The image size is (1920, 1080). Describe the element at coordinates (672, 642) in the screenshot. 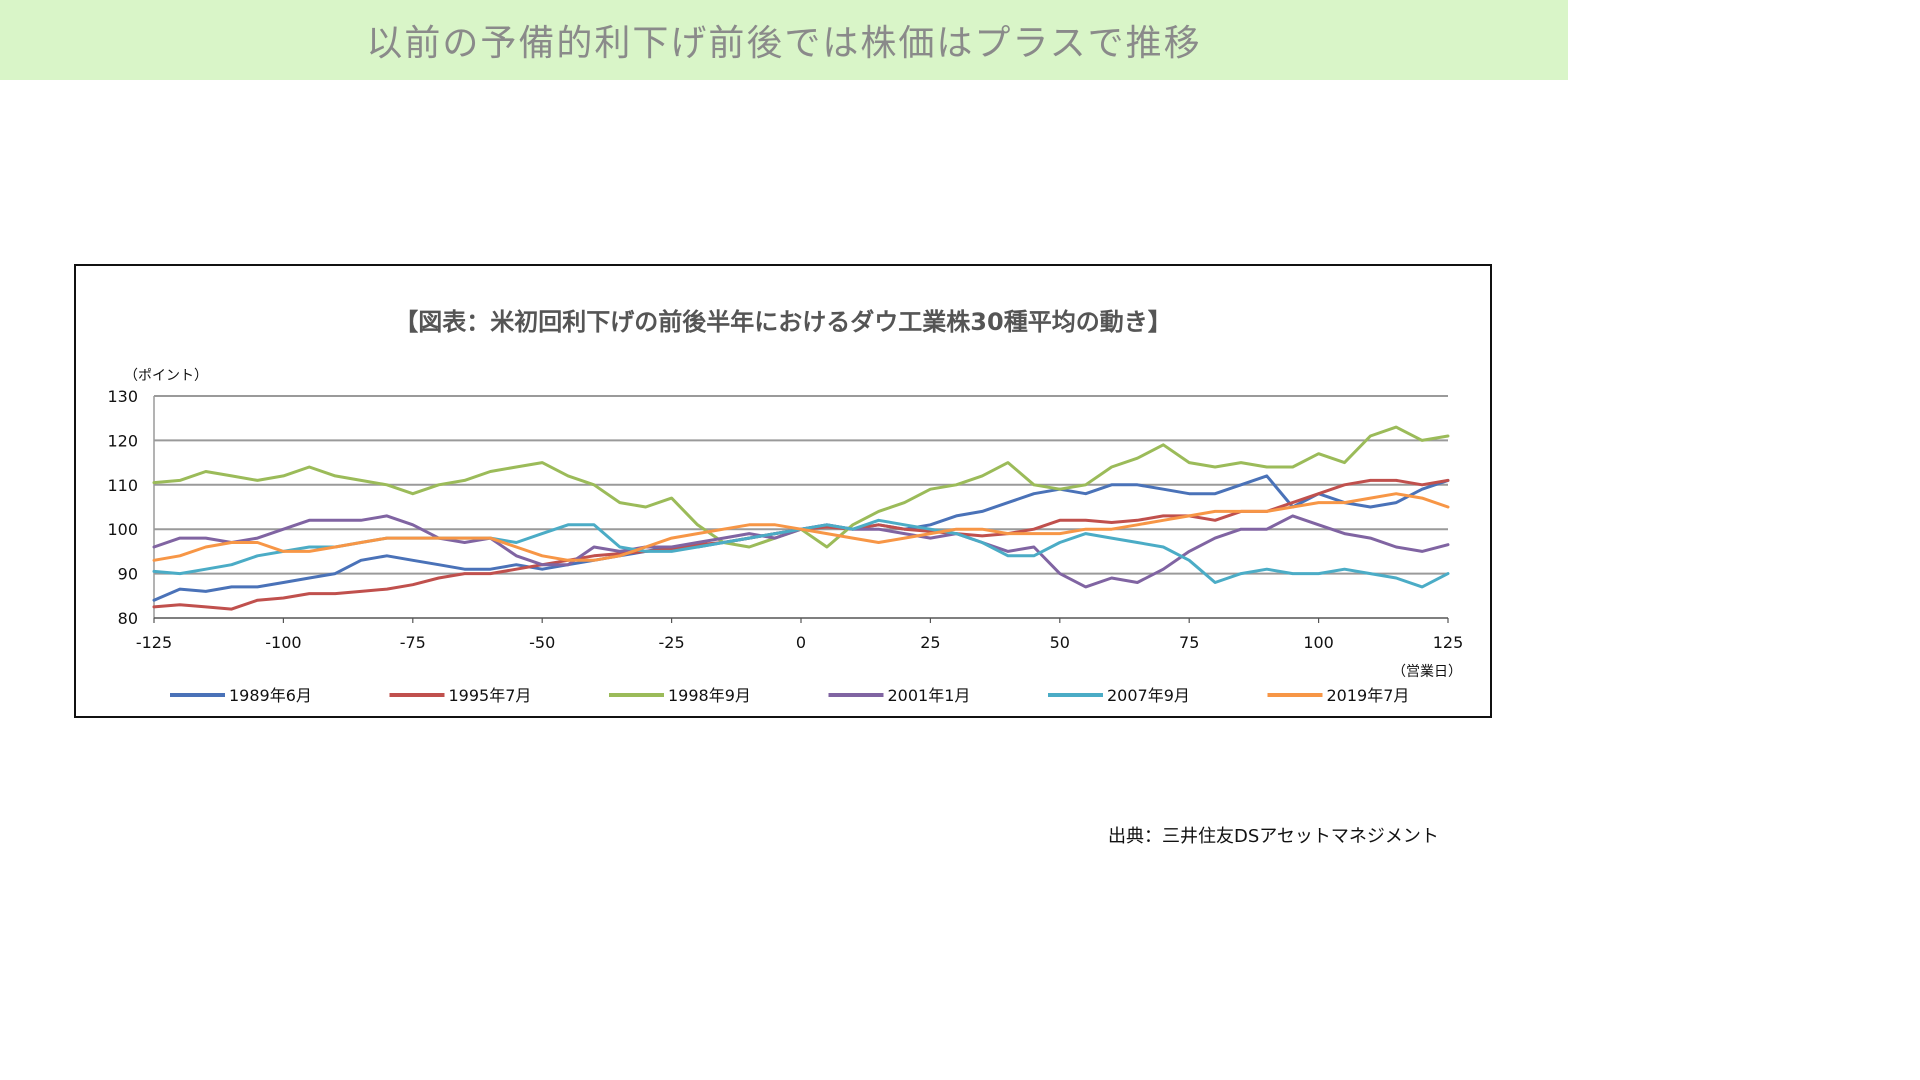

I see `x-tick-label: -25` at that location.